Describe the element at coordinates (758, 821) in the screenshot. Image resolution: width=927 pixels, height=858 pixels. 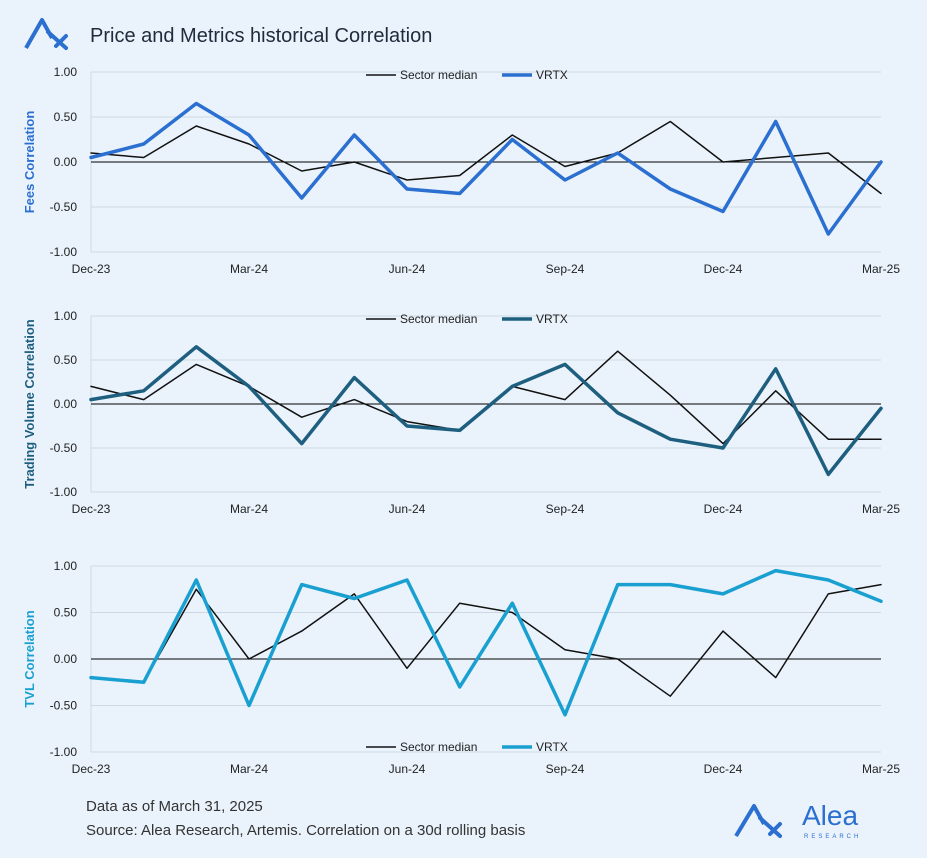
I see `alea-brand-icon` at that location.